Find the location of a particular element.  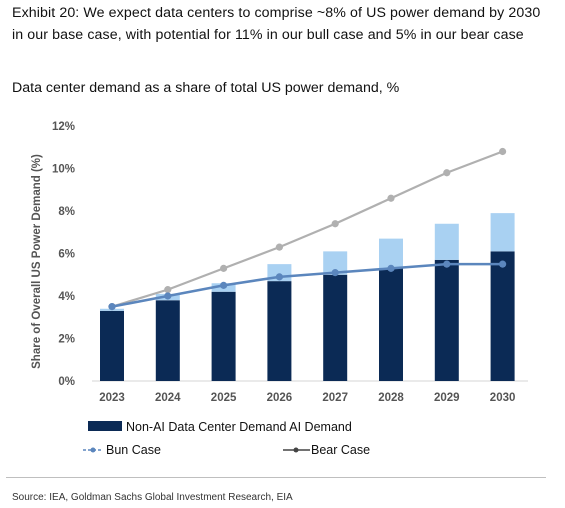

y-tick-label: 0% is located at coordinates (66, 382).